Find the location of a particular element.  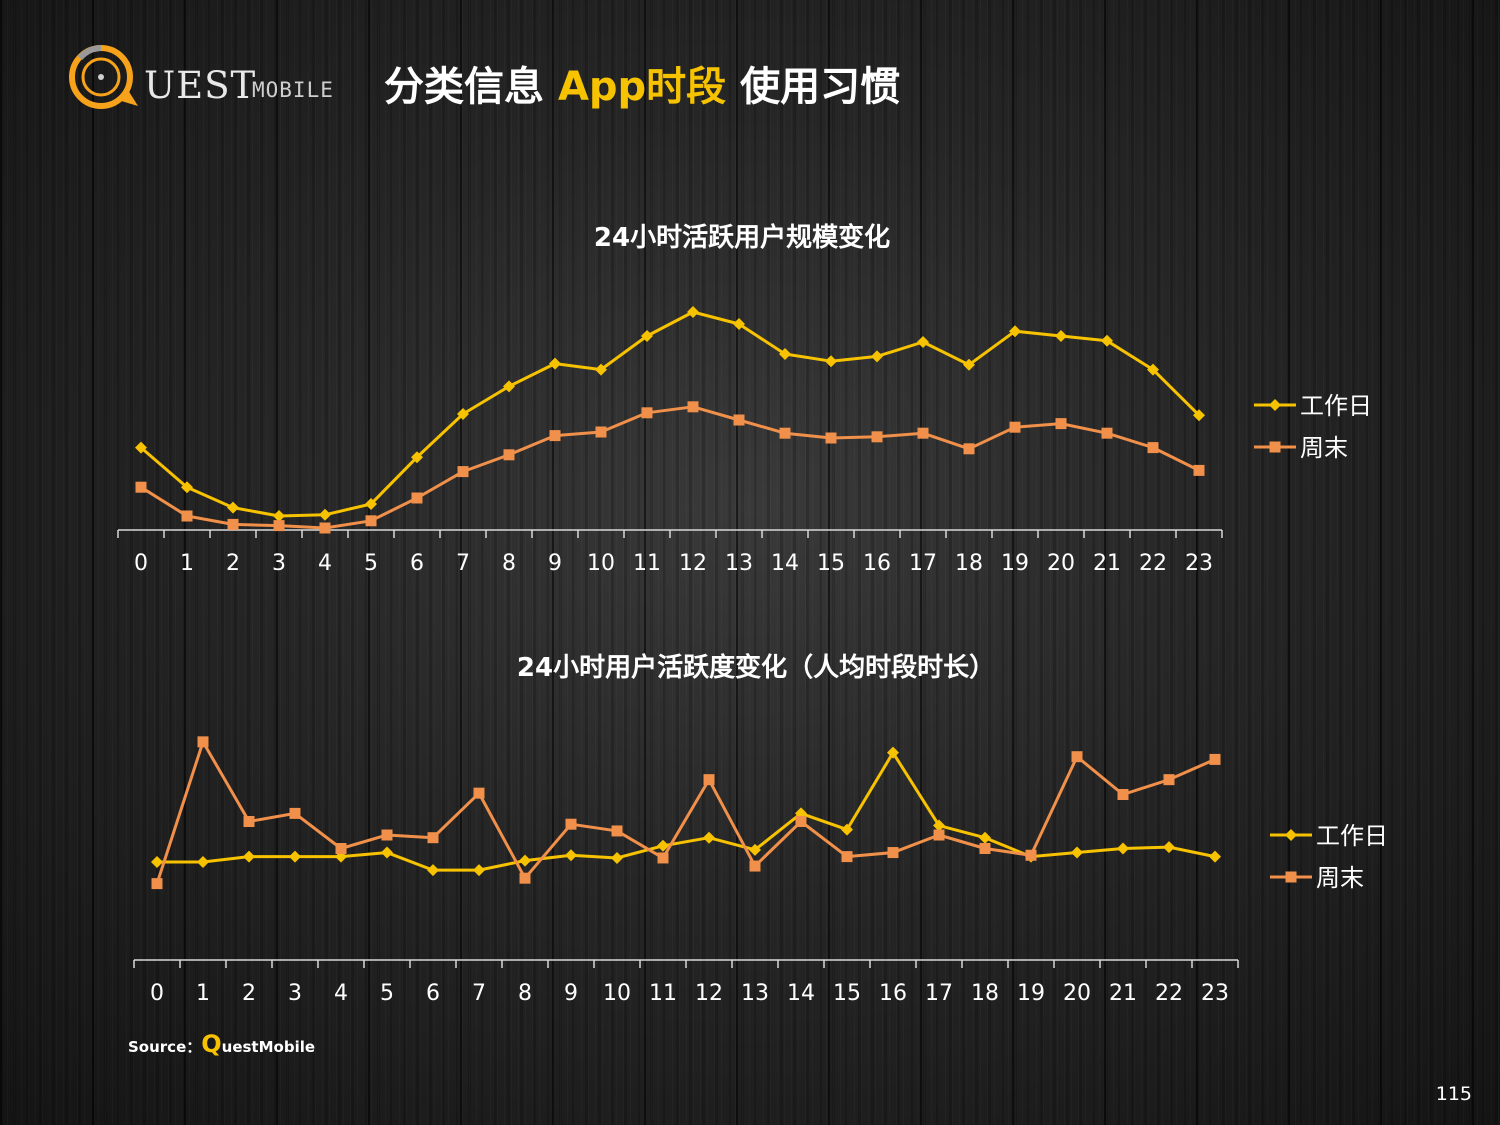

x-tick-label-1-23: 23 is located at coordinates (1215, 993).